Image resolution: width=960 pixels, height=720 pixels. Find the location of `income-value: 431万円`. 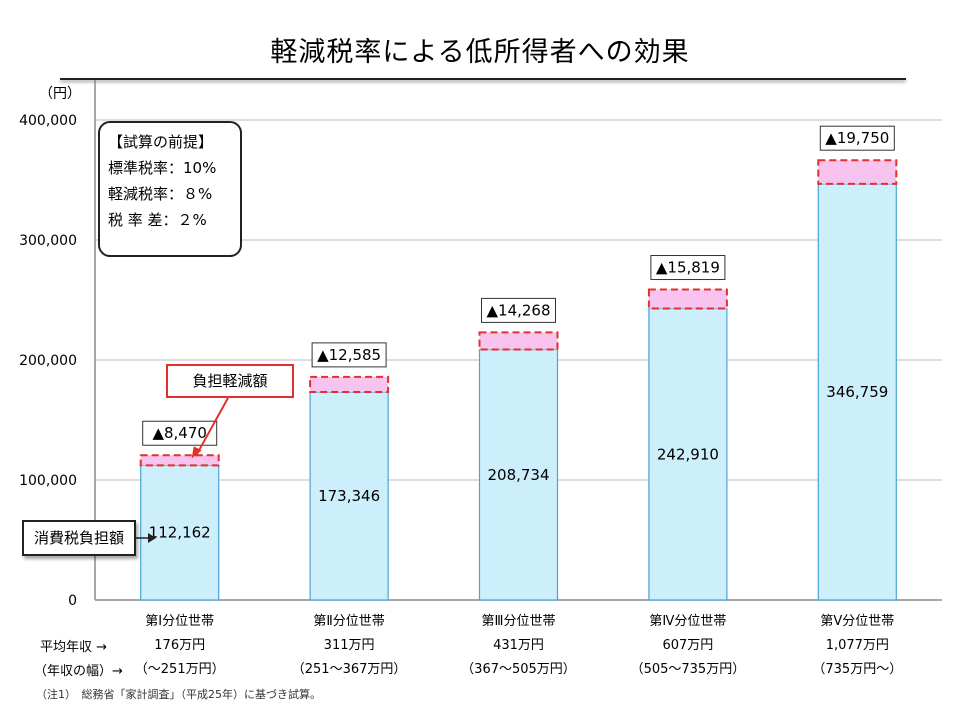

income-value: 431万円 is located at coordinates (518, 645).